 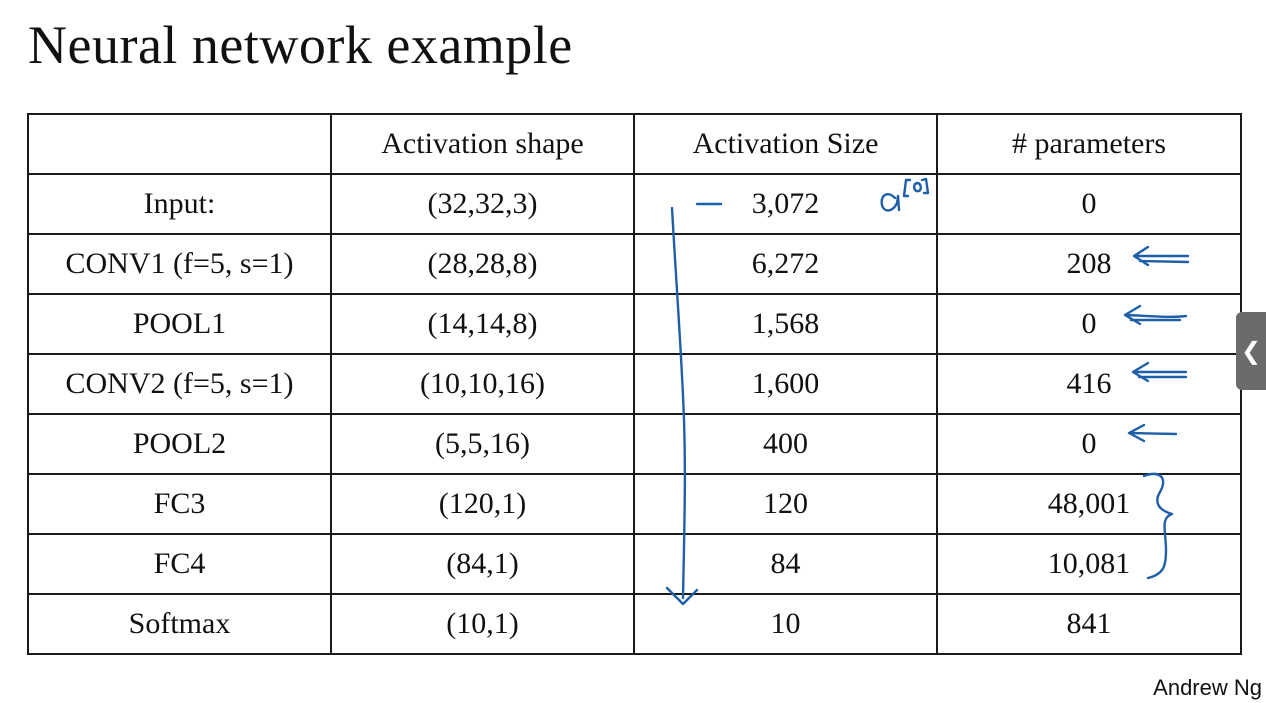 I want to click on table-row: FC4 (84,1) 84 10,081, so click(x=634, y=564).